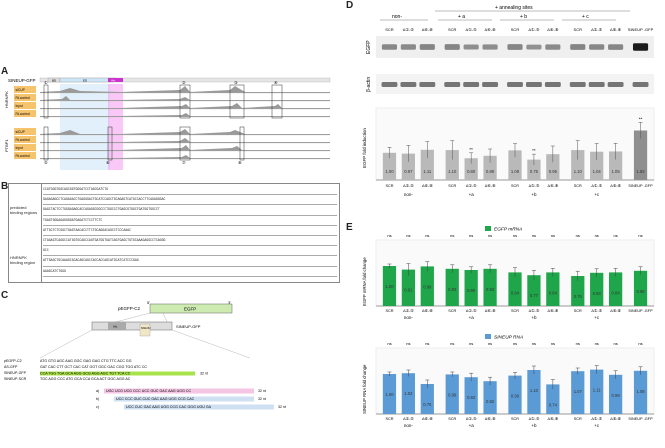 Image resolution: width=665 pixels, height=448 pixels. I want to click on group-label: +a, so click(472, 317).